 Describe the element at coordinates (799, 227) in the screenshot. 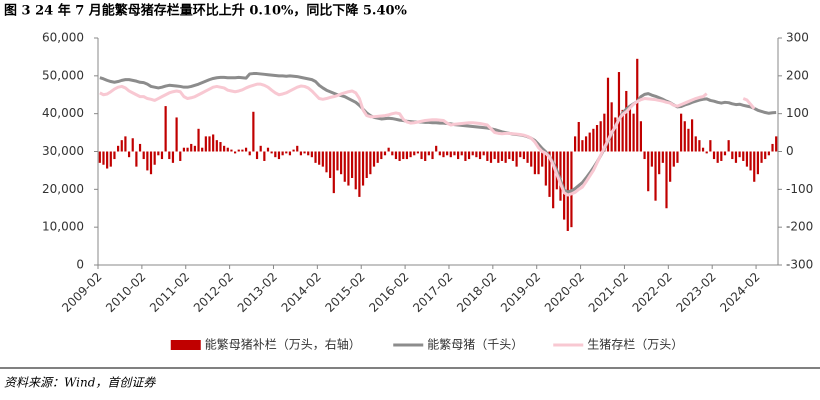

I see `y2-tick-label: -200` at that location.